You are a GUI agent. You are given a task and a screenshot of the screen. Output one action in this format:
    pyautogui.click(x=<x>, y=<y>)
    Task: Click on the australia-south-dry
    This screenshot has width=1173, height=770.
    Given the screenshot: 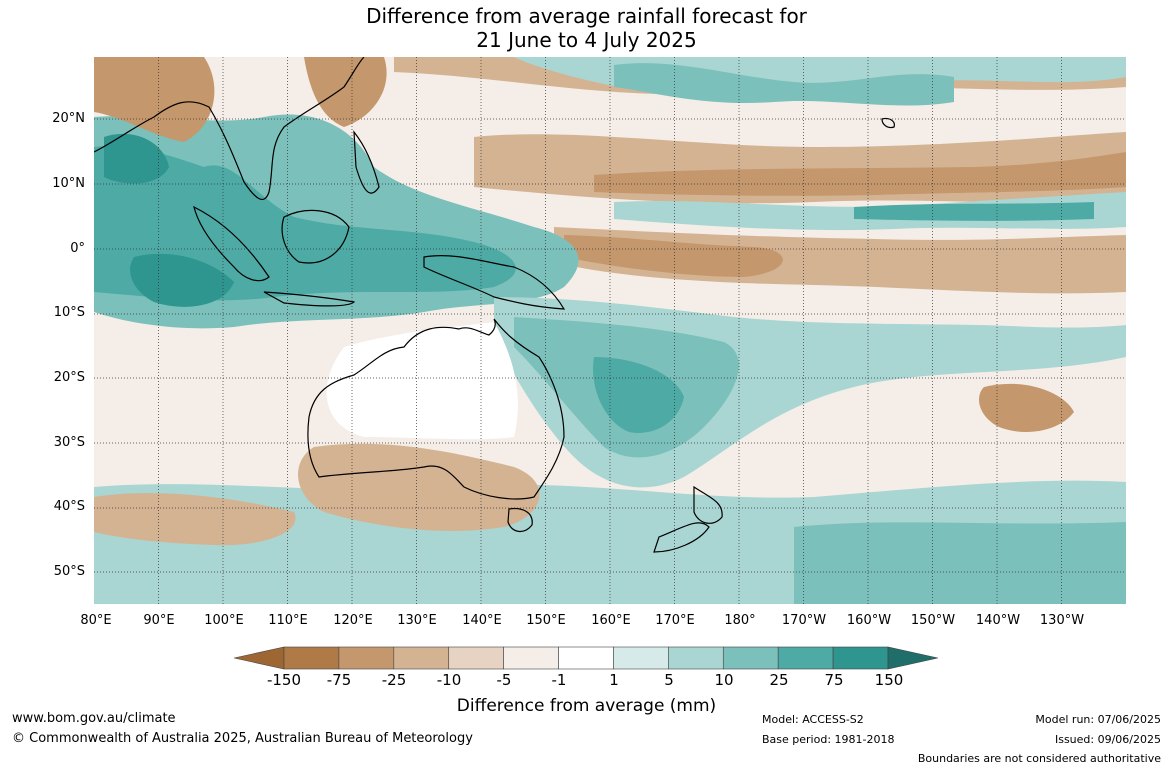 What is the action you would take?
    pyautogui.click(x=418, y=487)
    